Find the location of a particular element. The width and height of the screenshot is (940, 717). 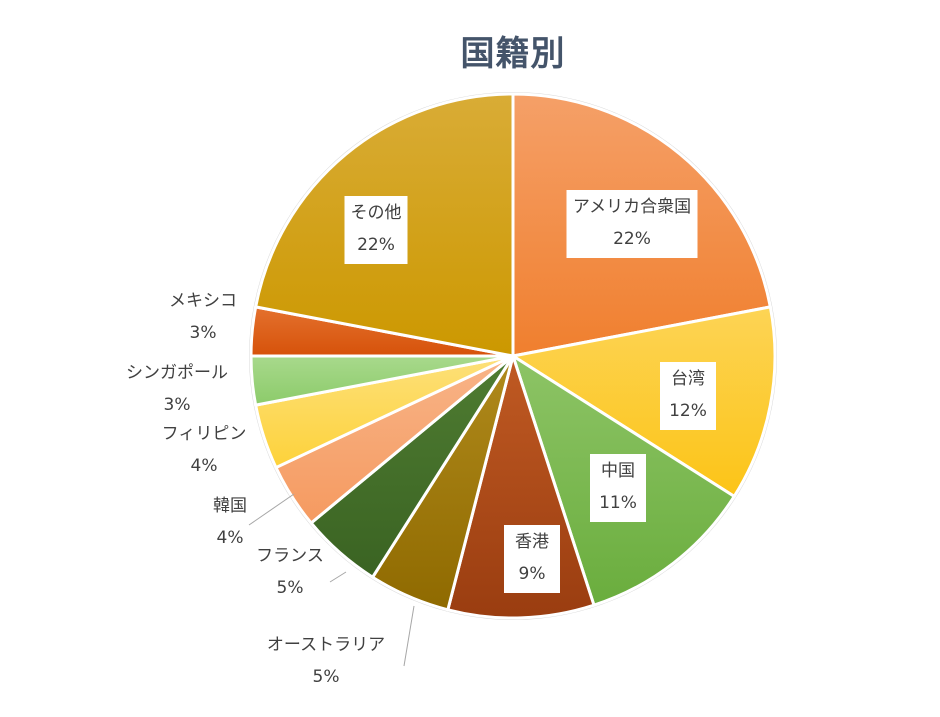

slice-label-7: 韓国 4% is located at coordinates (230, 522).